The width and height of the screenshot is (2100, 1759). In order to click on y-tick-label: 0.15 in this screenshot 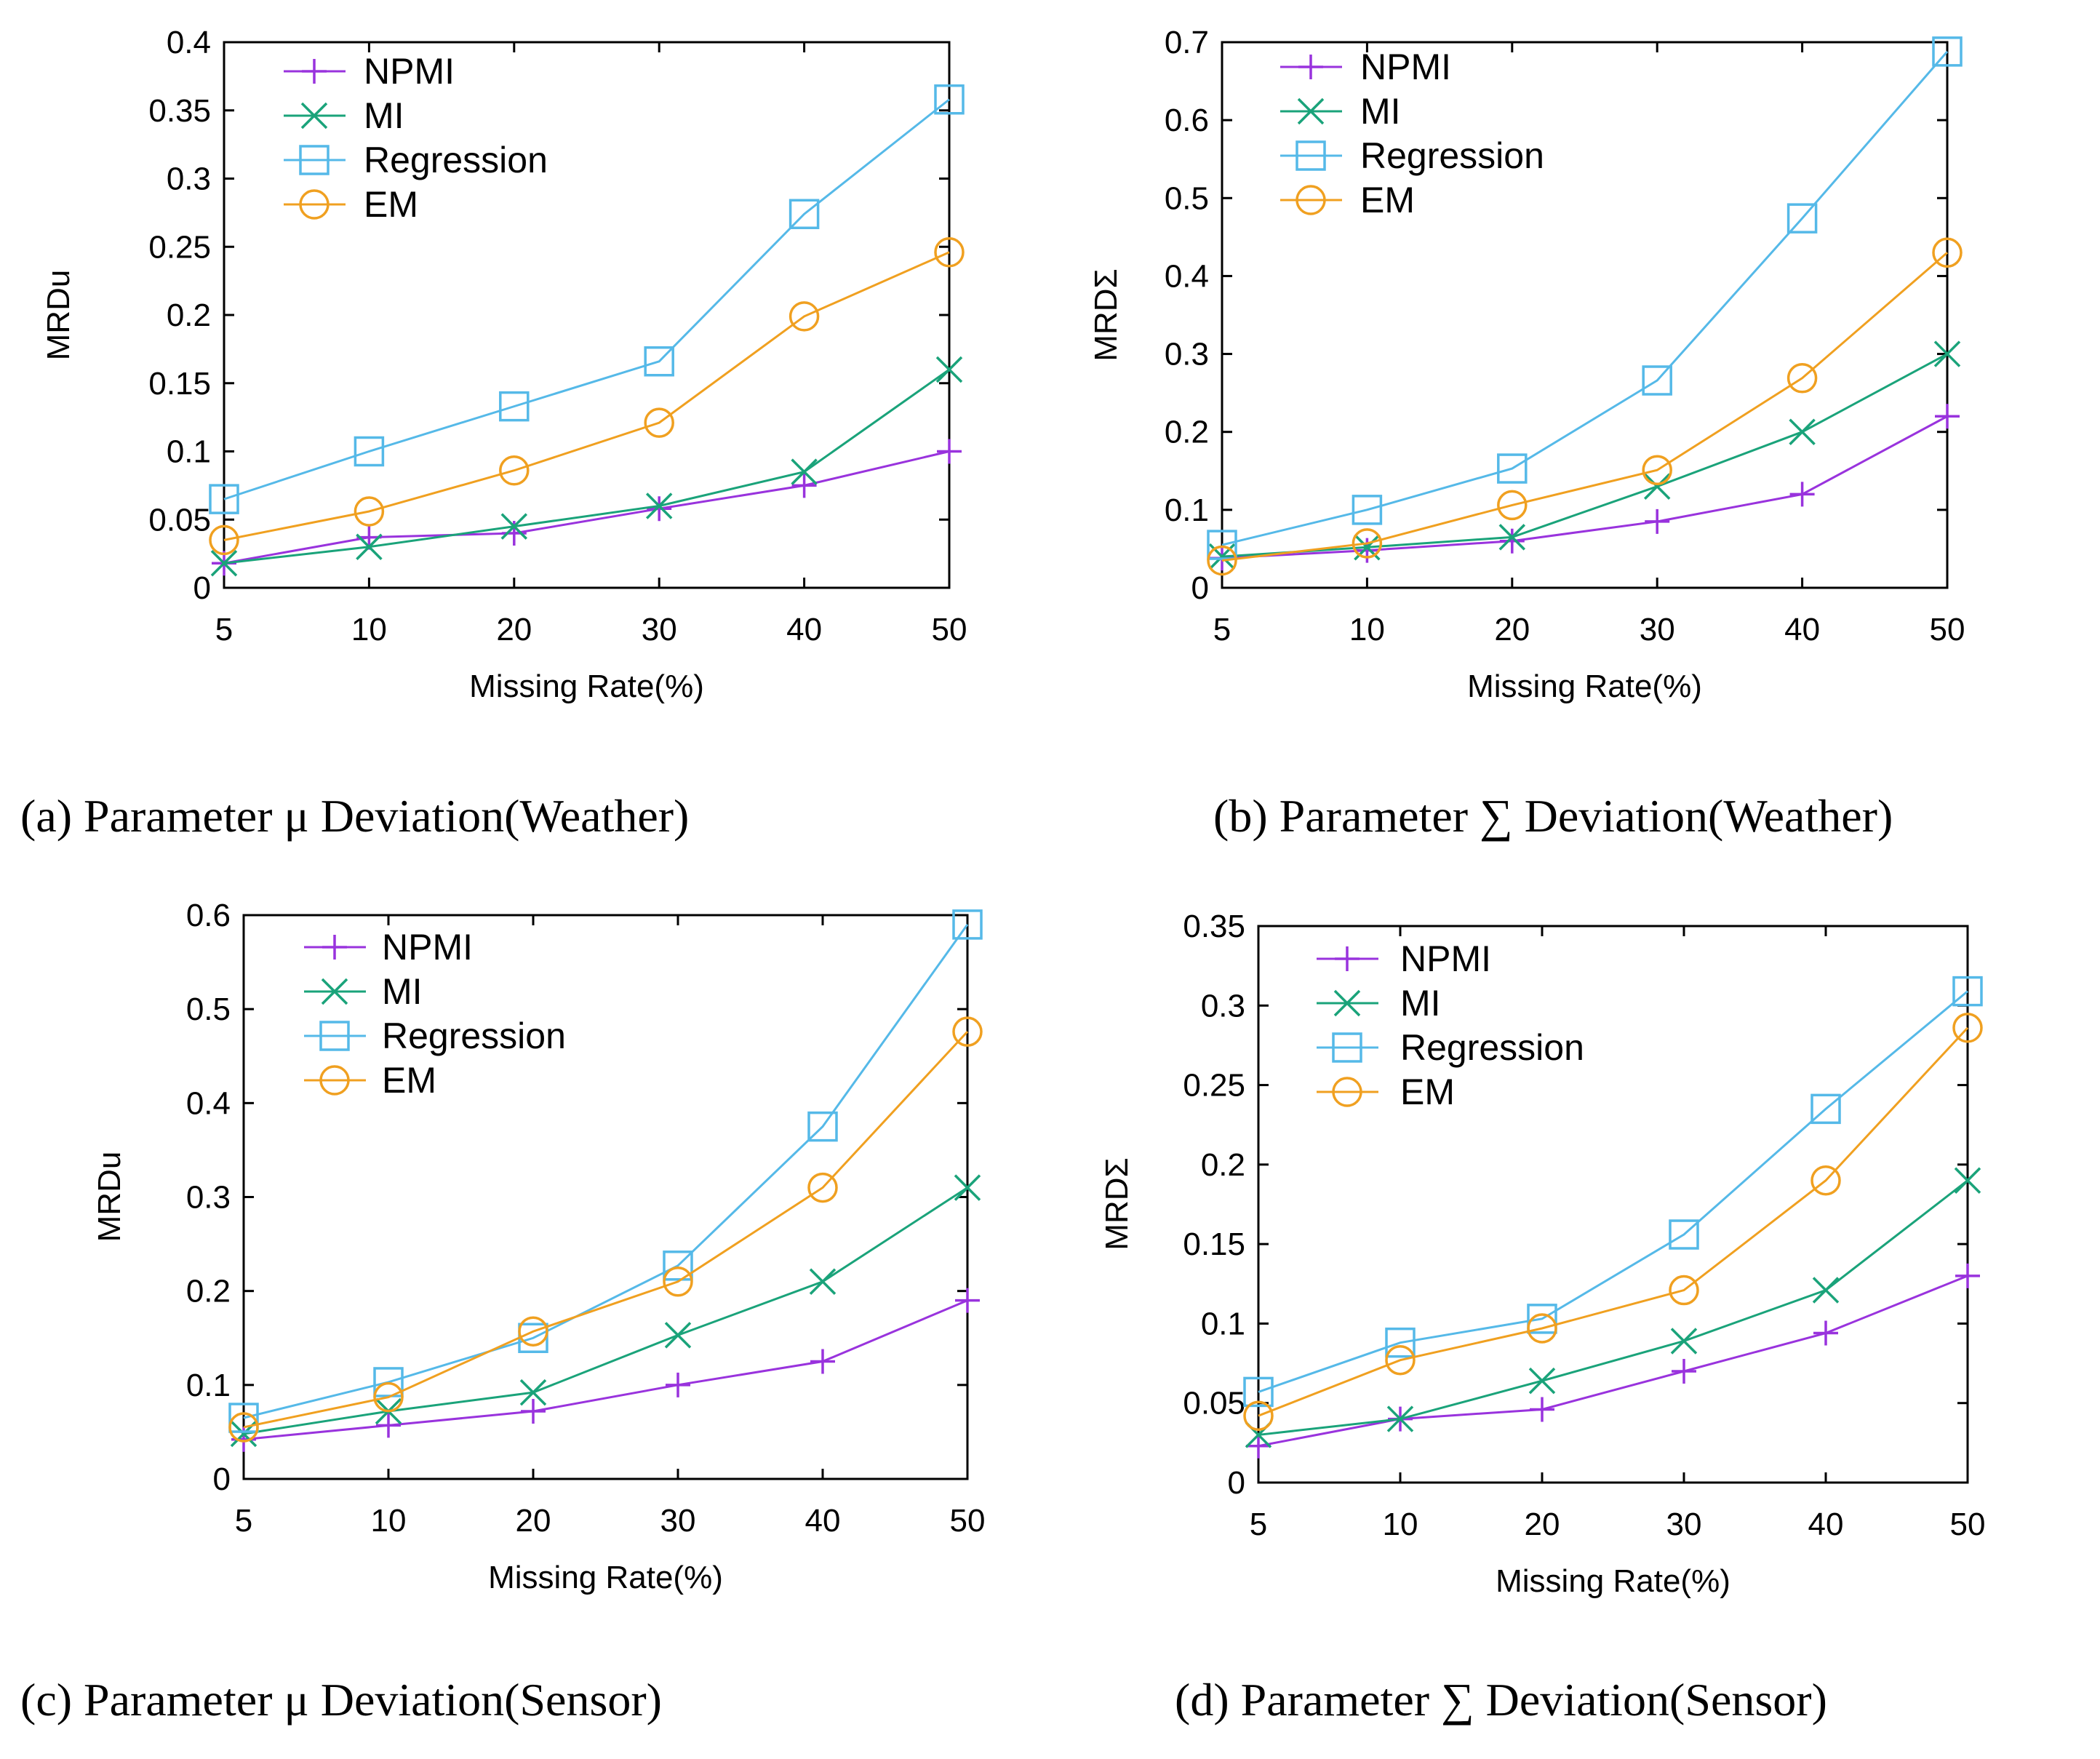, I will do `click(1214, 1244)`.